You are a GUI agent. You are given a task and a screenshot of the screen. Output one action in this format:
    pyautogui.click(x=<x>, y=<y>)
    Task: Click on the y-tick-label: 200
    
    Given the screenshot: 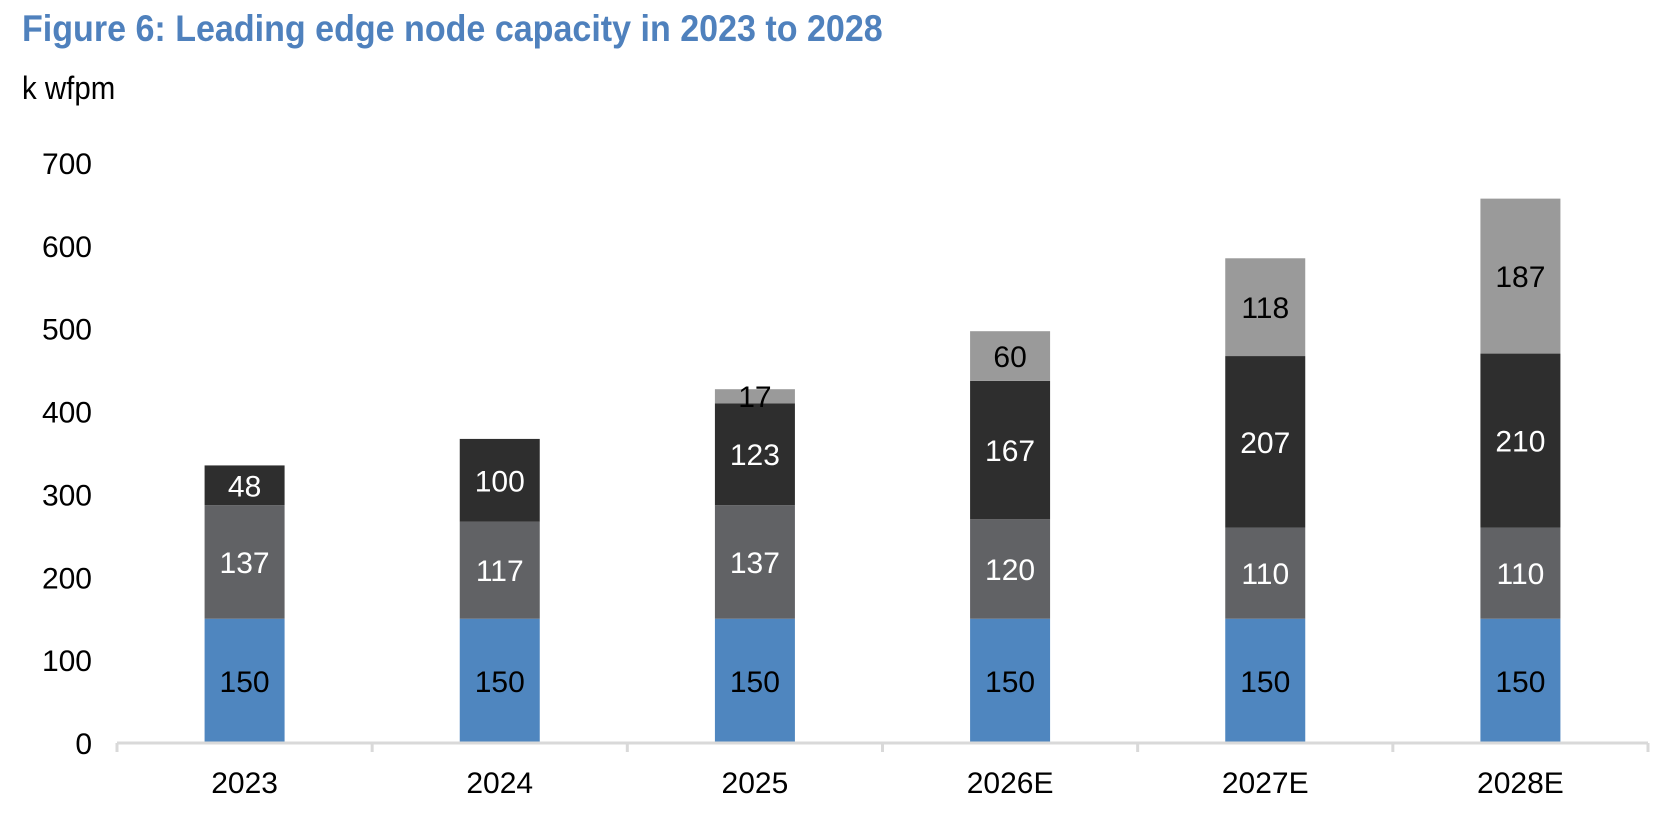 What is the action you would take?
    pyautogui.click(x=67, y=578)
    